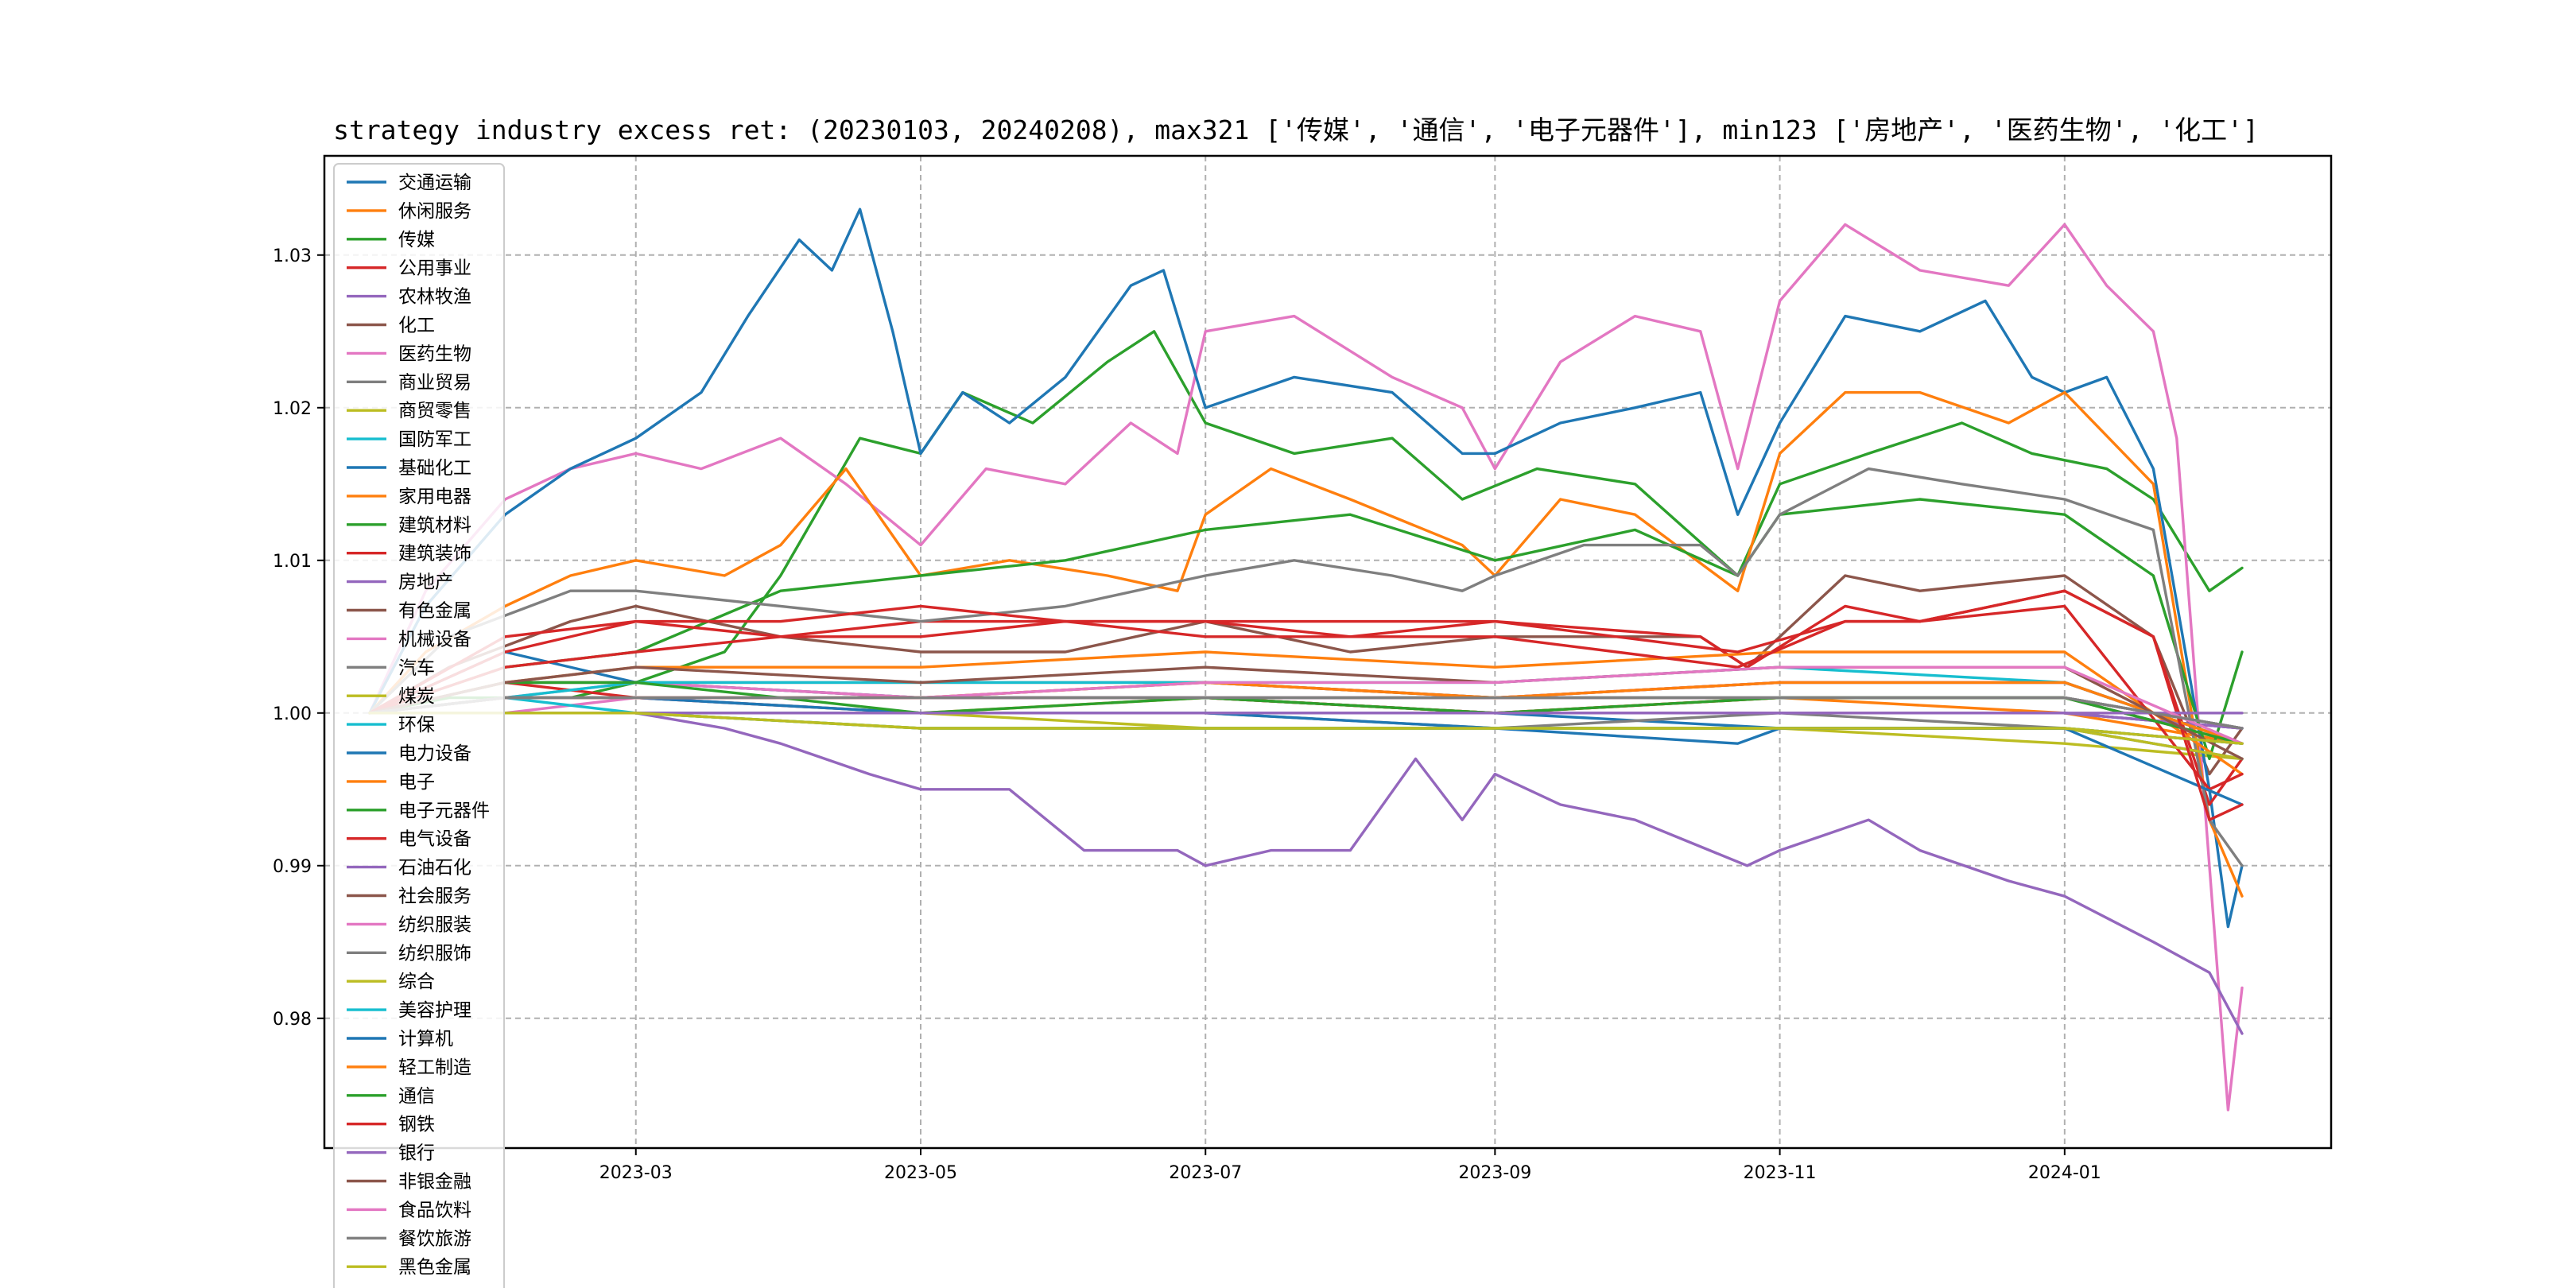 The width and height of the screenshot is (2576, 1288). I want to click on legend-label: 通信, so click(417, 1096).